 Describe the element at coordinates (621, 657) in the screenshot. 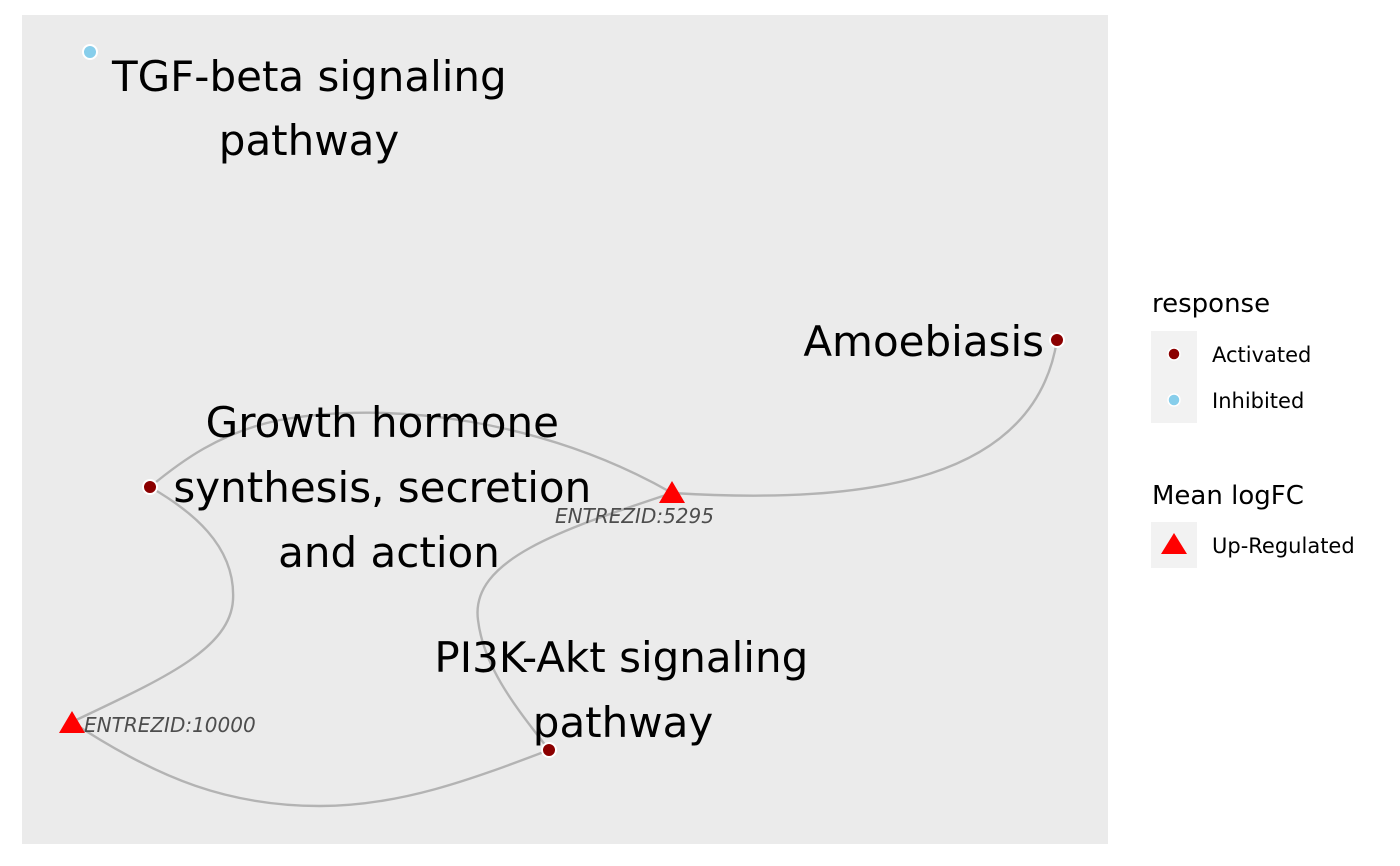

I see `label-pi3k-akt-line-1: PI3K-Akt signaling` at that location.